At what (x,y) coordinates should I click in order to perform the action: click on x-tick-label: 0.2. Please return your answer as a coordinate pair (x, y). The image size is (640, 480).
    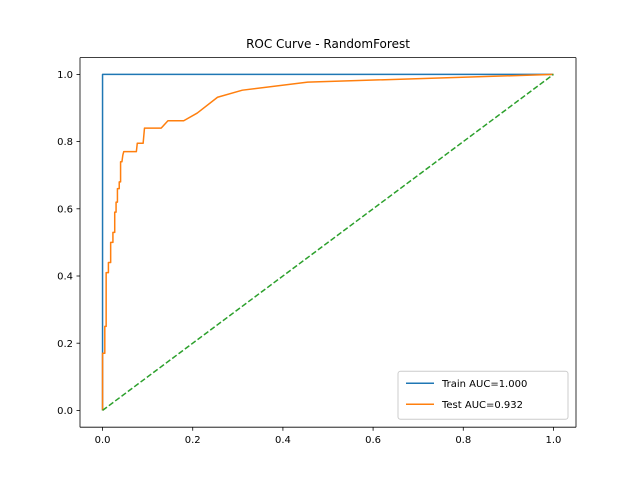
    Looking at the image, I should click on (193, 440).